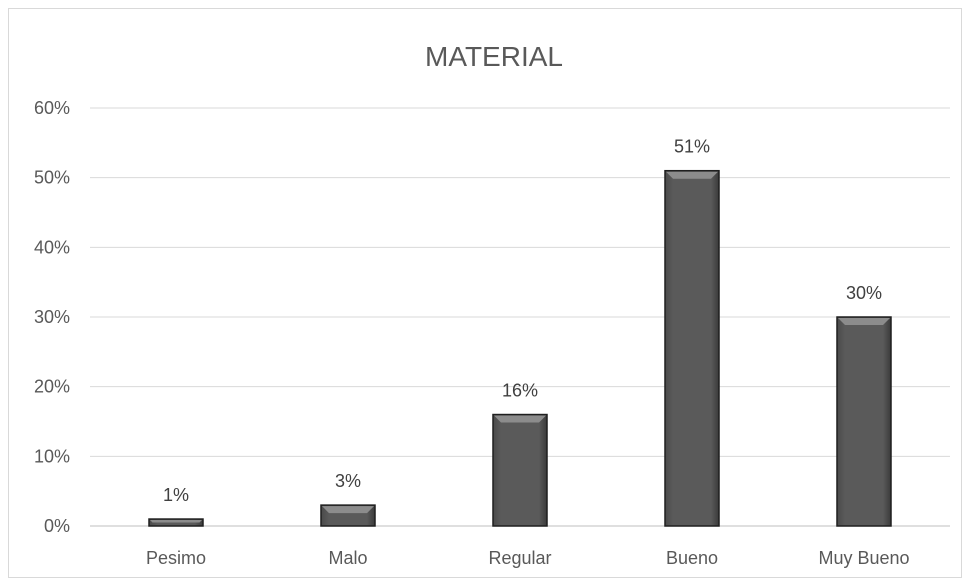 This screenshot has width=966, height=581. What do you see at coordinates (347, 558) in the screenshot?
I see `x-tick-label: Malo` at bounding box center [347, 558].